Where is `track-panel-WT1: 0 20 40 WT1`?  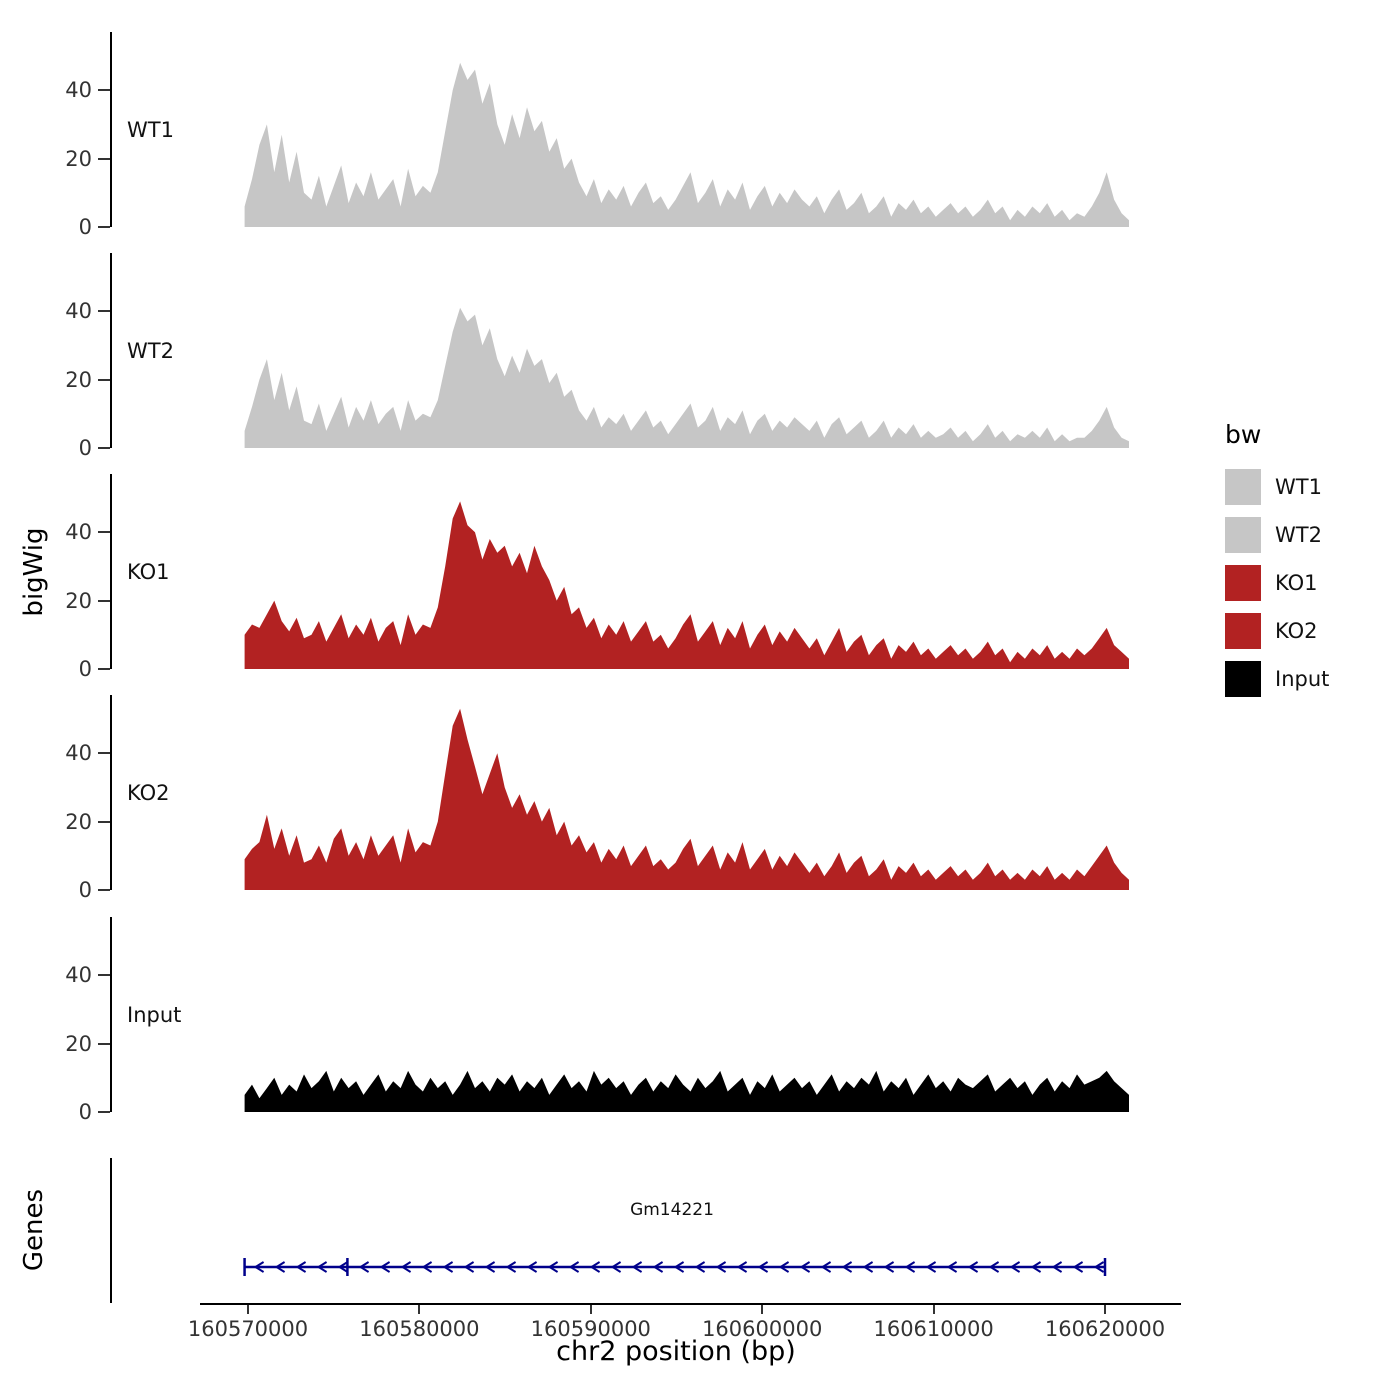 track-panel-WT1: 0 20 40 WT1 is located at coordinates (700, 135).